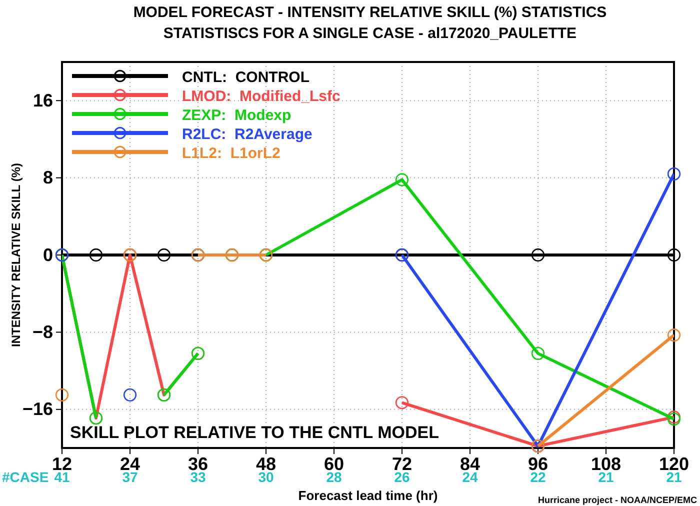 The image size is (700, 506). Describe the element at coordinates (37, 409) in the screenshot. I see `y-tick-label: −16` at that location.